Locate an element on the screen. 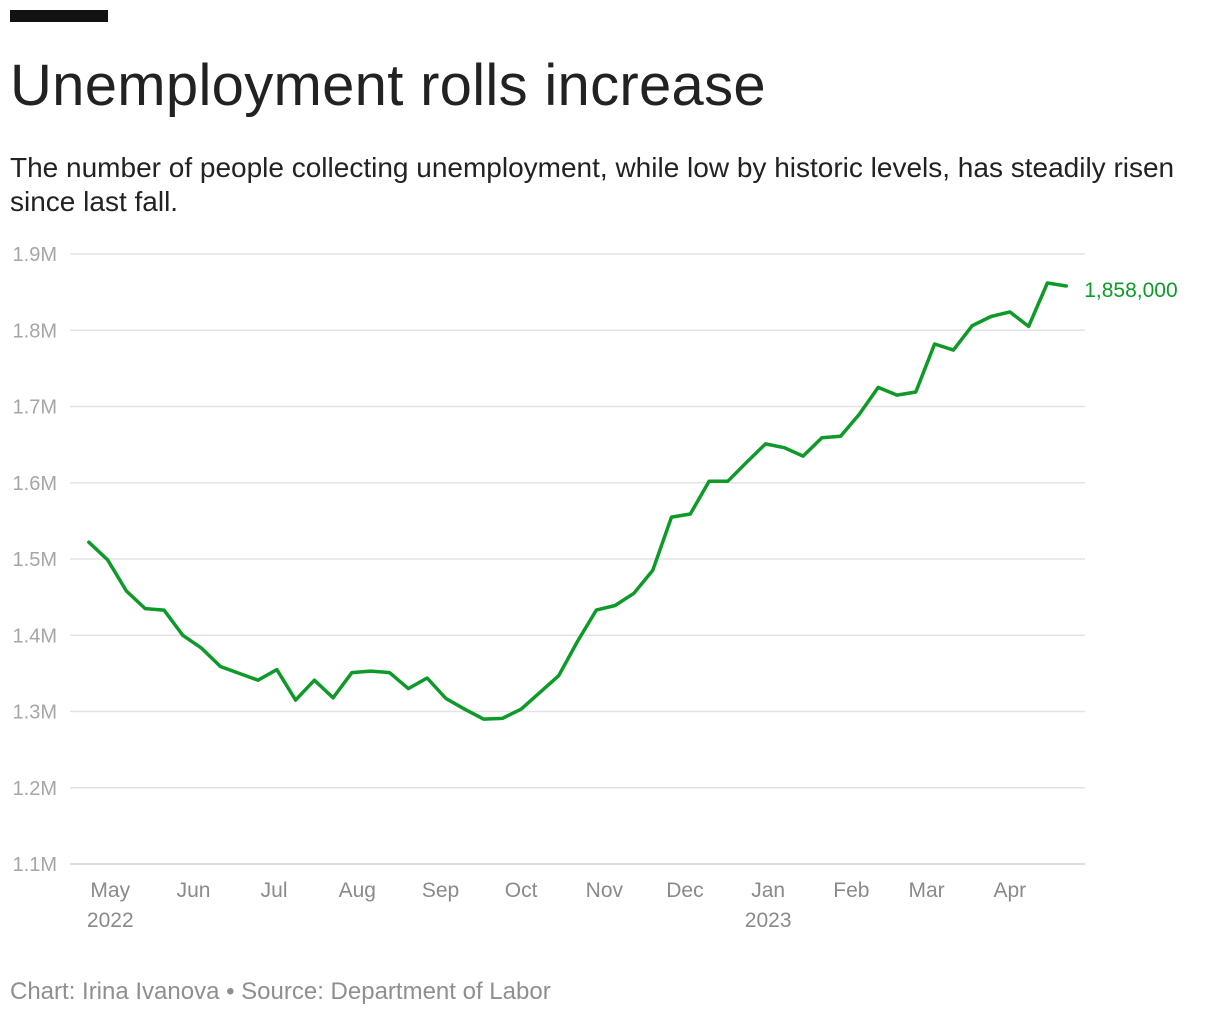 This screenshot has height=1020, width=1220. y-tick-label: 1.5M is located at coordinates (35, 560).